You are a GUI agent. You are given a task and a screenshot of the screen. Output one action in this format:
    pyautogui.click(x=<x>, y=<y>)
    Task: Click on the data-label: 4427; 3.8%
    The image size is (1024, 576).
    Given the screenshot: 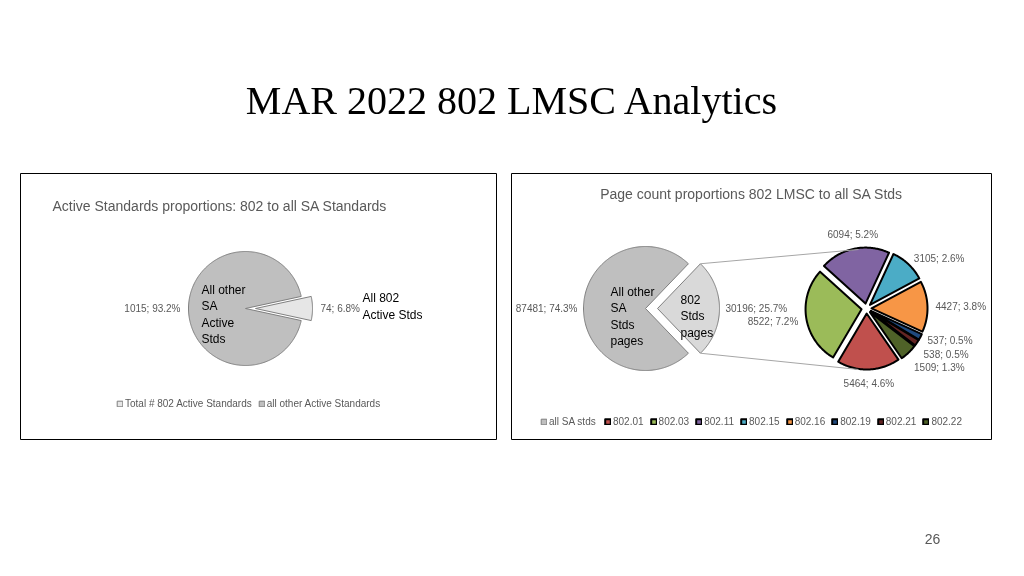 What is the action you would take?
    pyautogui.click(x=961, y=306)
    